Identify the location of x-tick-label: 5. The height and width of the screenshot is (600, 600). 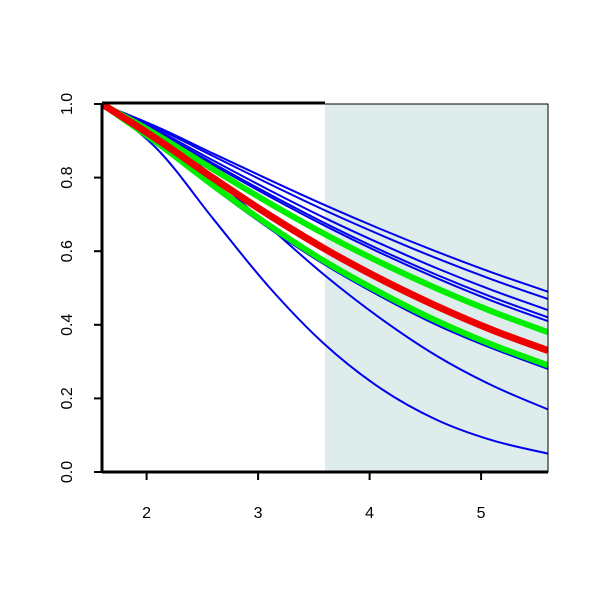
(481, 513).